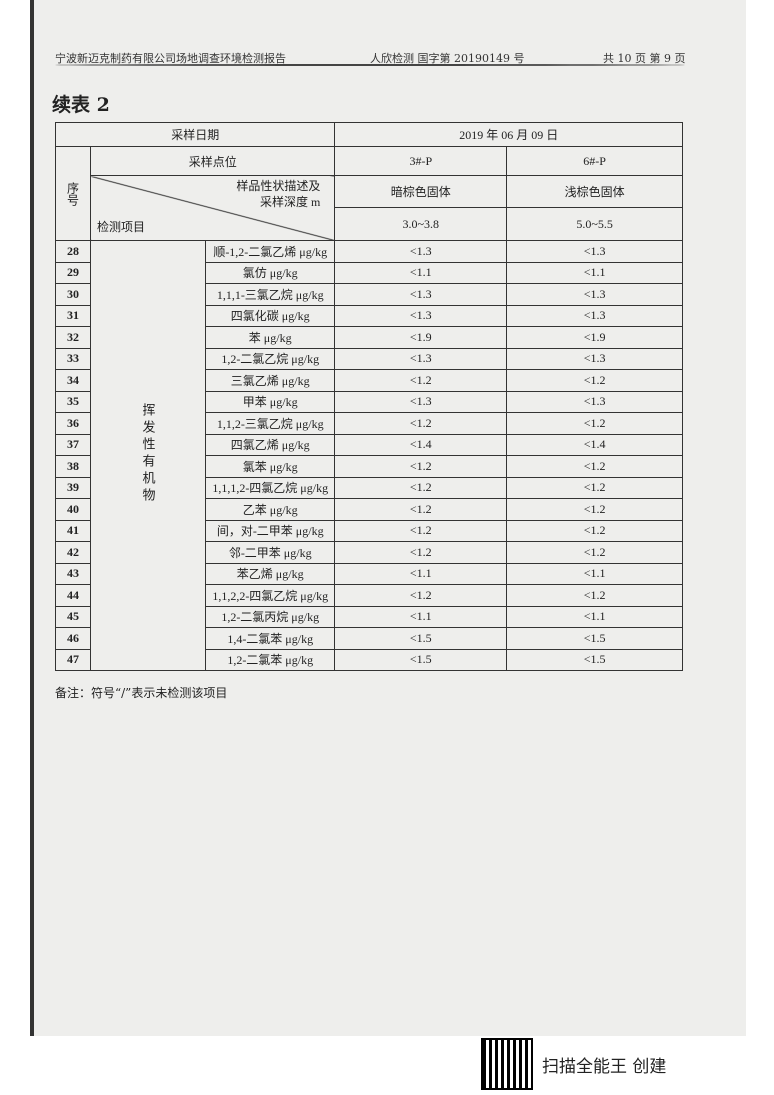  Describe the element at coordinates (73, 380) in the screenshot. I see `row-number: 34` at that location.